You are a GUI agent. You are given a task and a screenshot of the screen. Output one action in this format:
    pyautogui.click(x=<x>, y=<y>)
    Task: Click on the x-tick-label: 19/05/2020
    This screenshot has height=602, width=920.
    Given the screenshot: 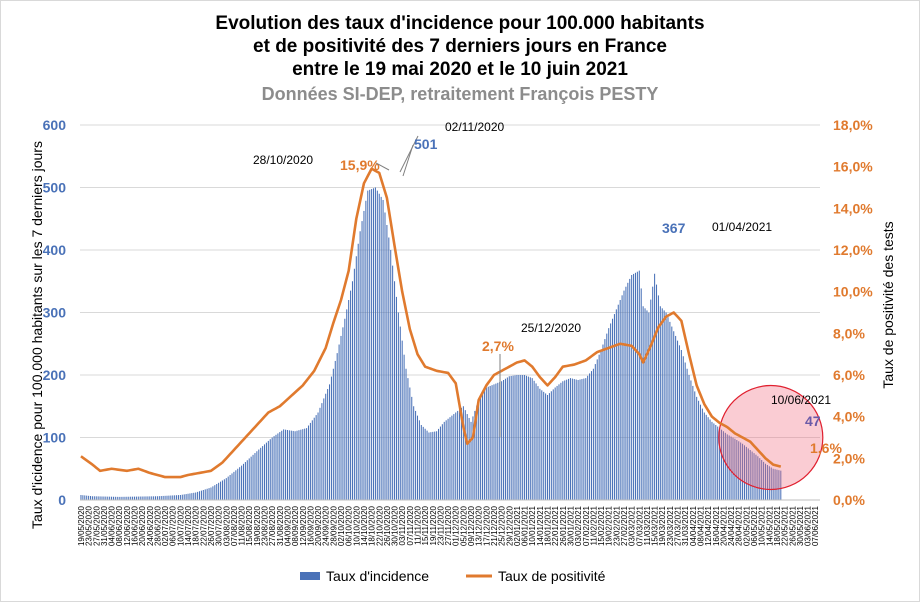 What is the action you would take?
    pyautogui.click(x=81, y=525)
    